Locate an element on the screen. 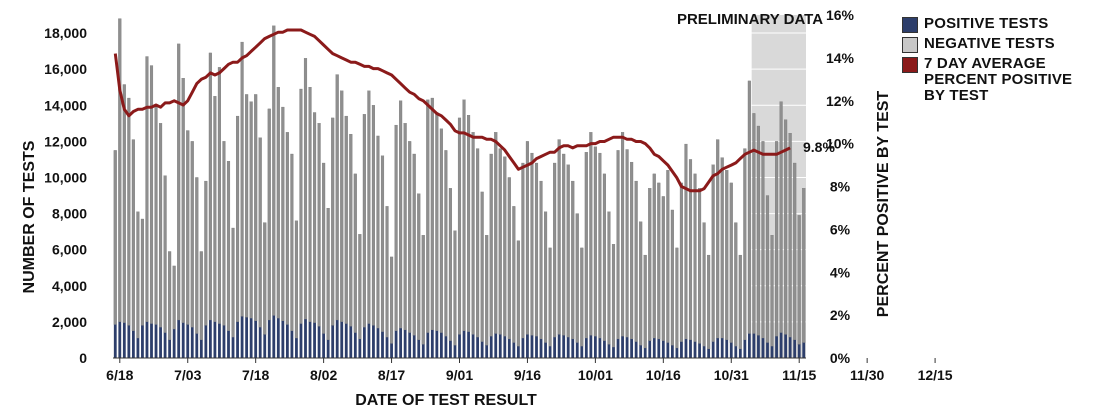 The height and width of the screenshot is (410, 1102). legend-label-positive: POSITIVE TESTS is located at coordinates (986, 23).